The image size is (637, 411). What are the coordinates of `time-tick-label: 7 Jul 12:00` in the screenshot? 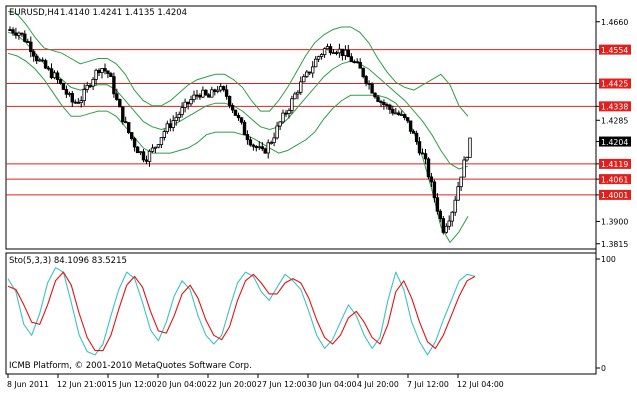 It's located at (428, 384).